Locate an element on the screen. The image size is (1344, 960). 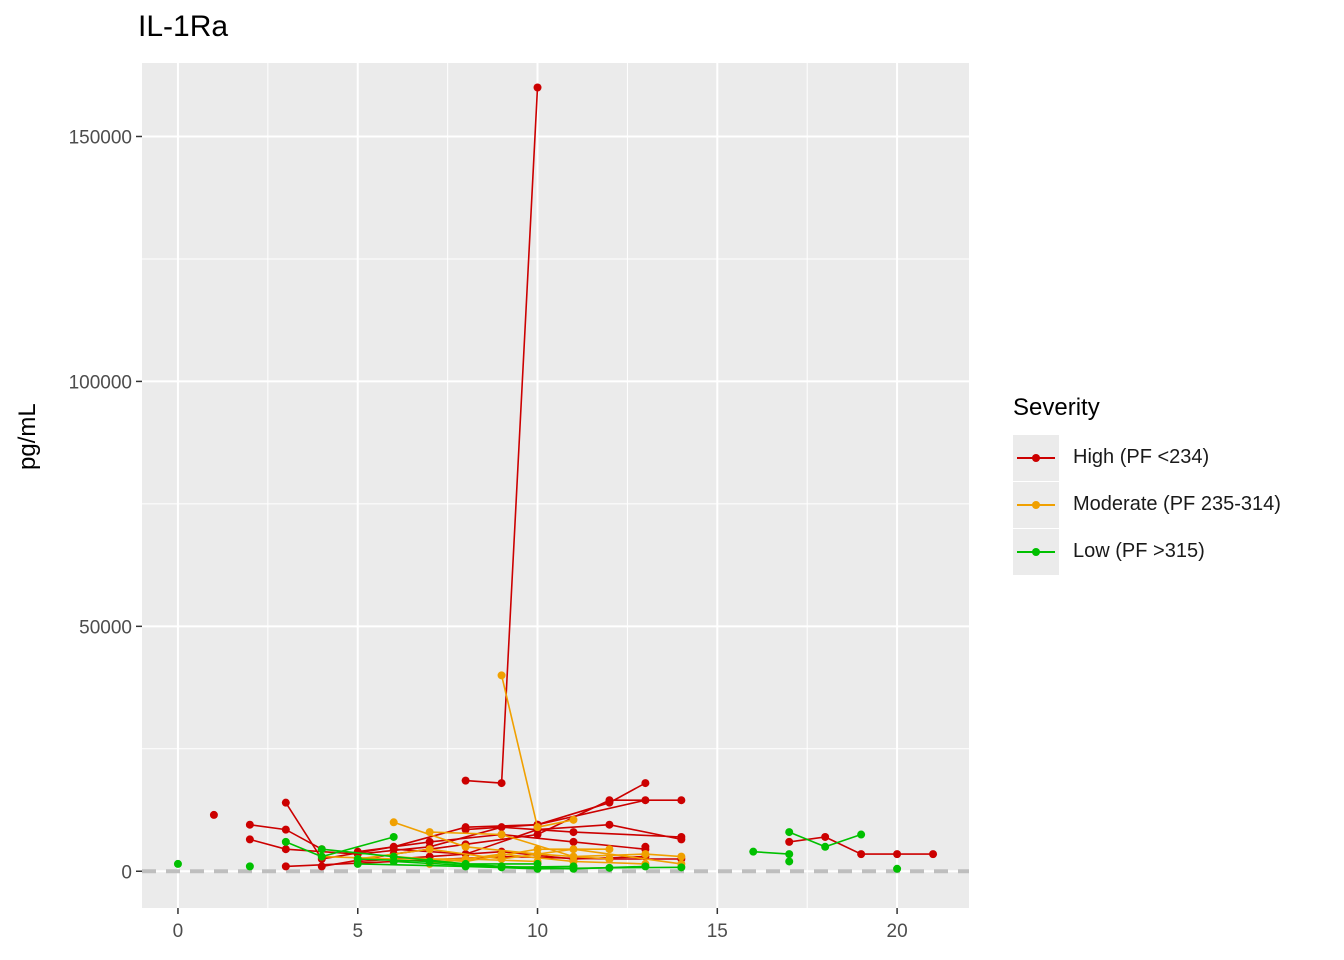
x-tick-label: 15 is located at coordinates (717, 931).